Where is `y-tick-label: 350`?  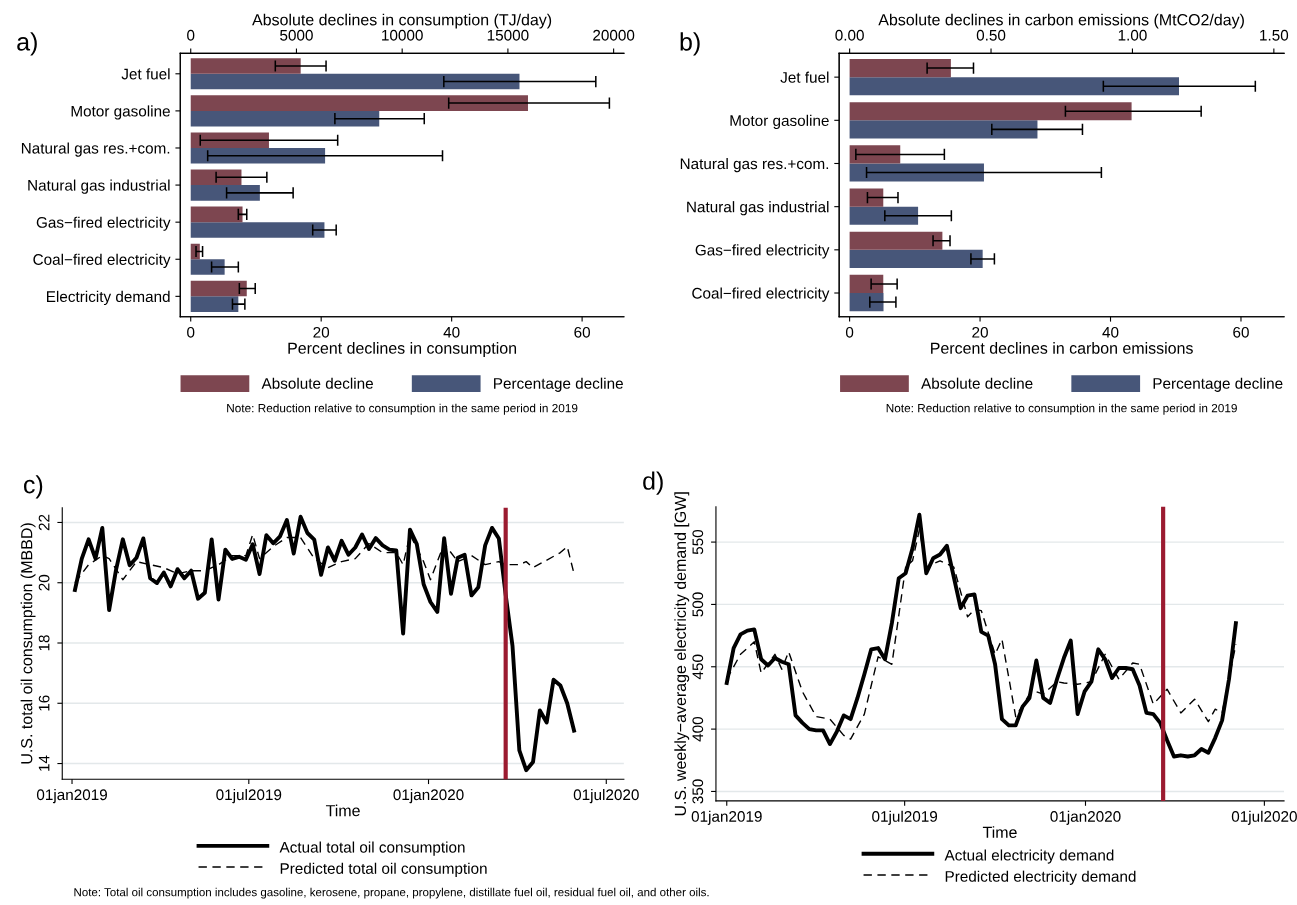 y-tick-label: 350 is located at coordinates (698, 791).